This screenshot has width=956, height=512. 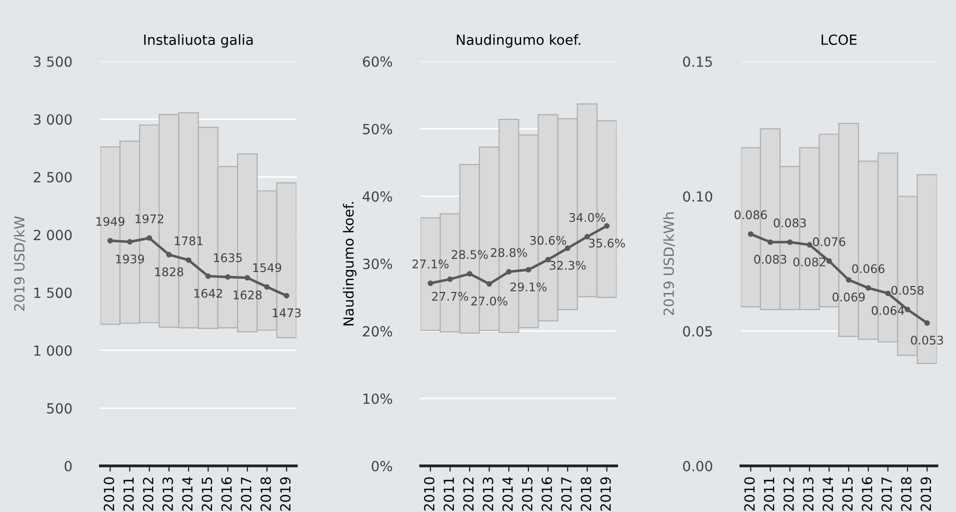 I want to click on data-label: 1473, so click(x=286, y=313).